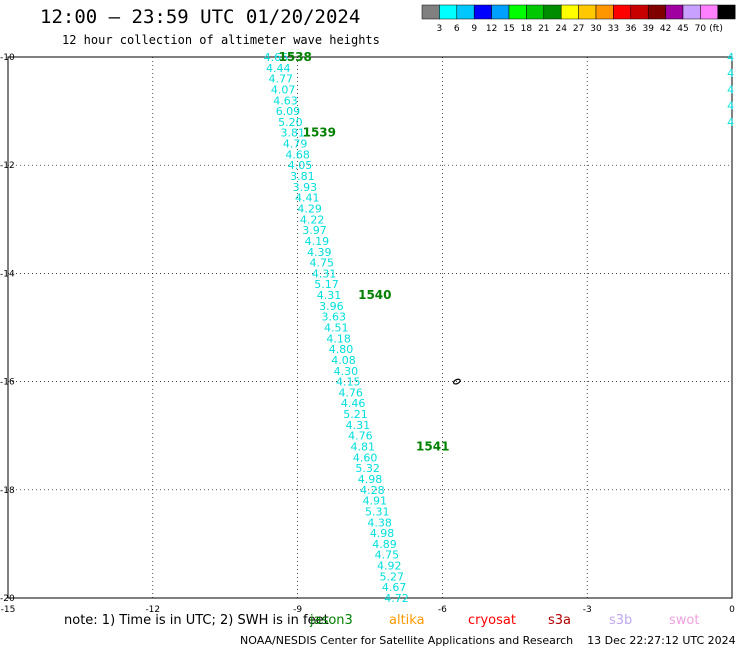 The image size is (740, 650). What do you see at coordinates (8, 610) in the screenshot?
I see `x-tick-label: -15` at bounding box center [8, 610].